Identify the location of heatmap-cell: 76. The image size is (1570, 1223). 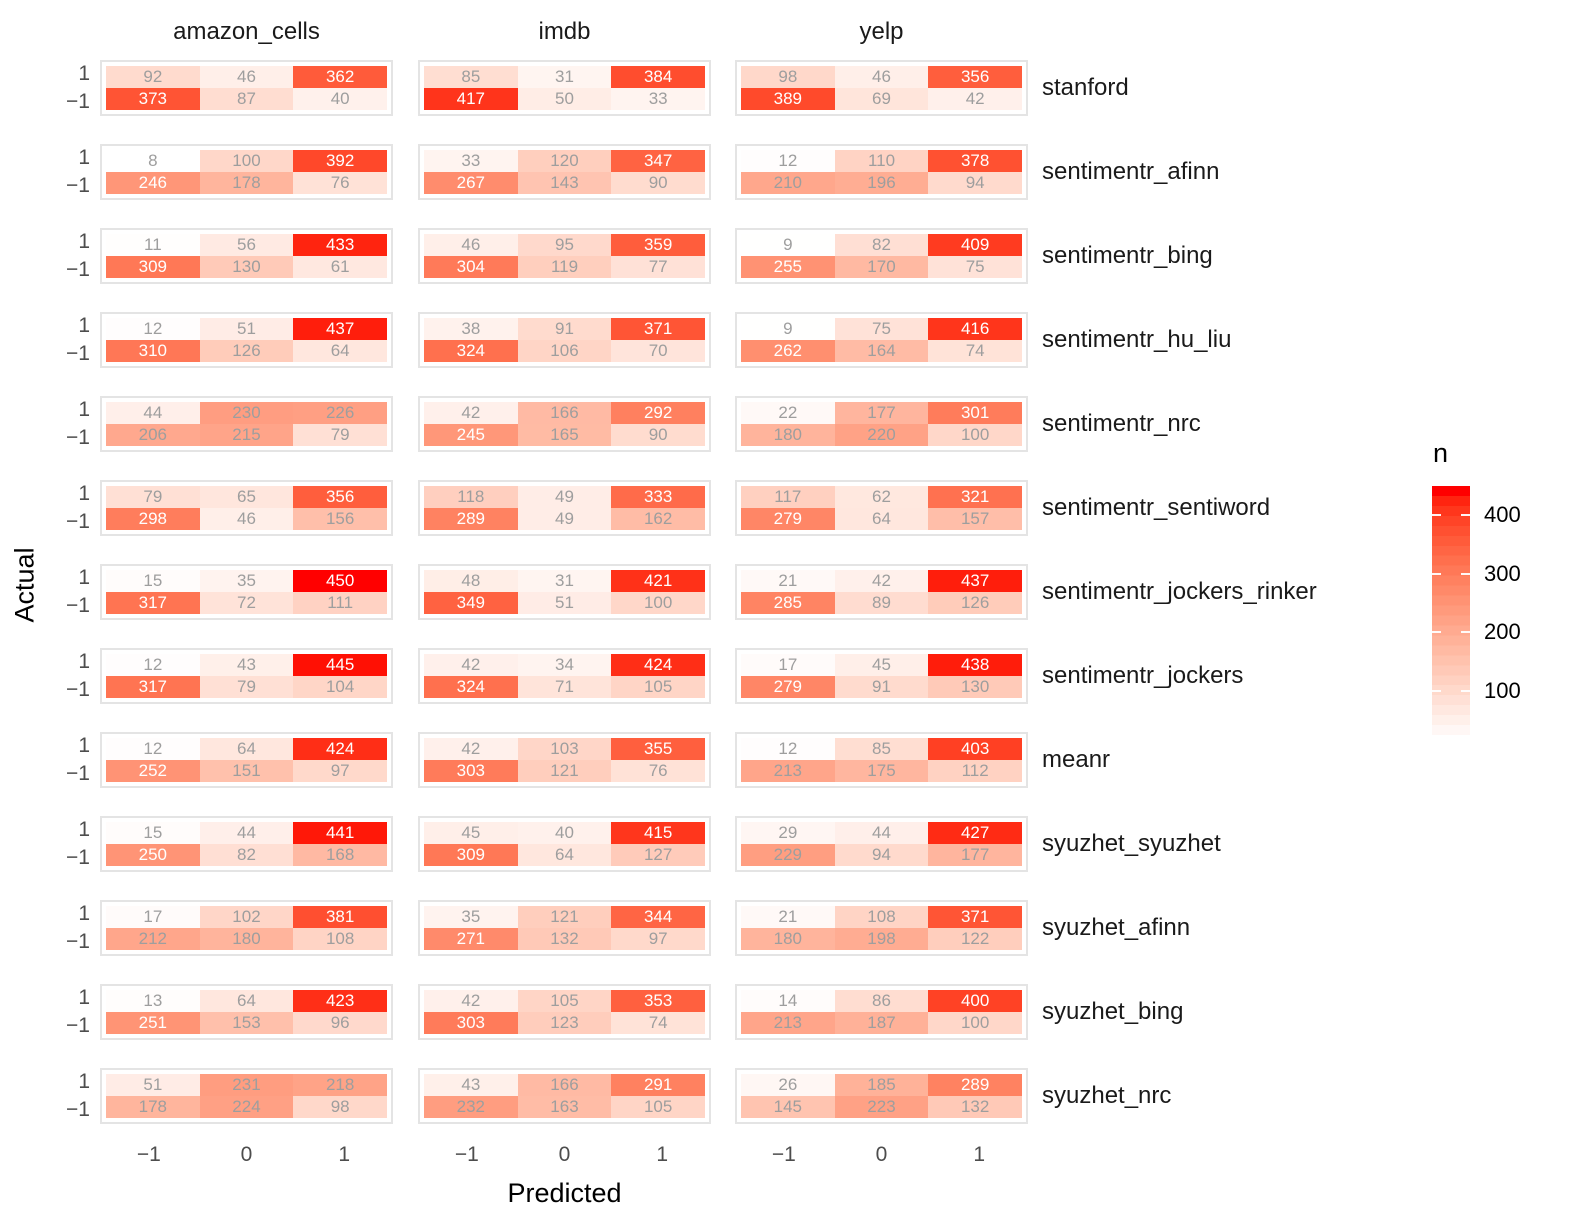
(340, 183).